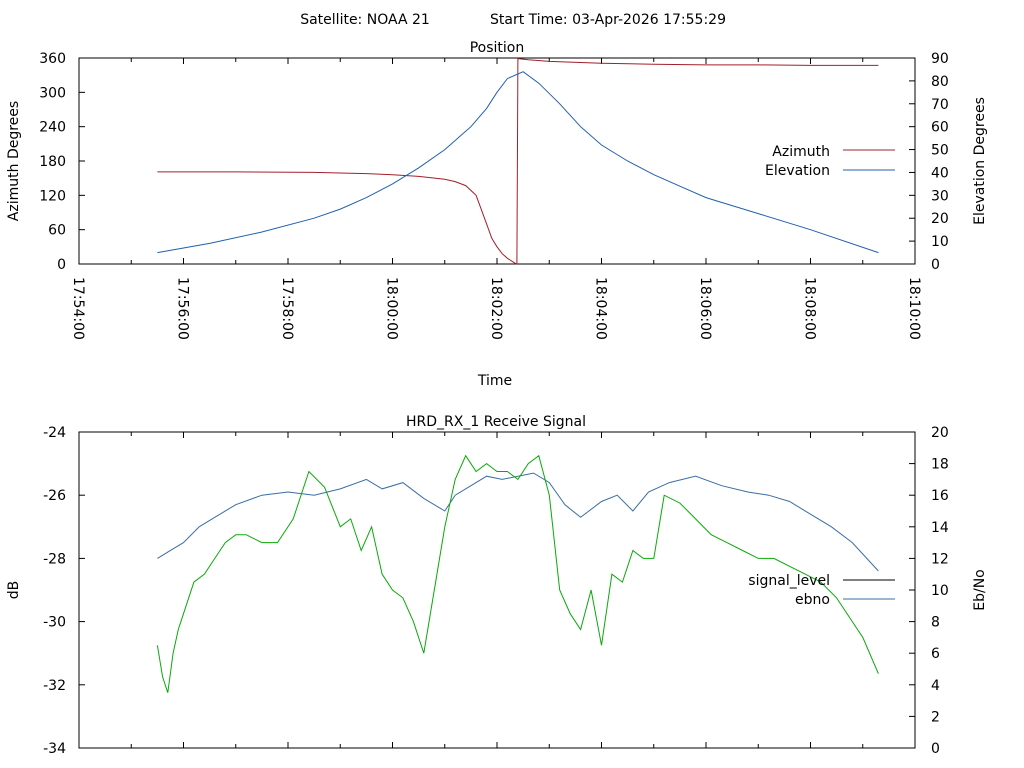  What do you see at coordinates (940, 82) in the screenshot?
I see `position-y2-tick-label: 80` at bounding box center [940, 82].